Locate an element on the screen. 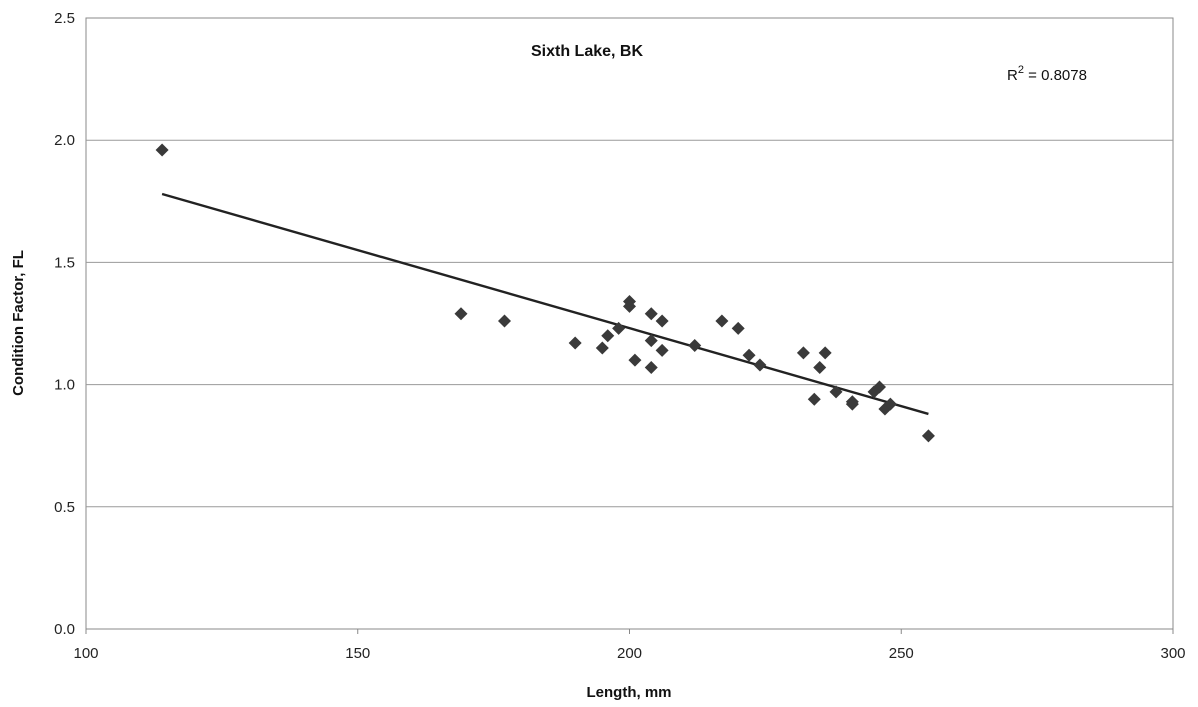  x-tick-label: 300 is located at coordinates (1172, 653).